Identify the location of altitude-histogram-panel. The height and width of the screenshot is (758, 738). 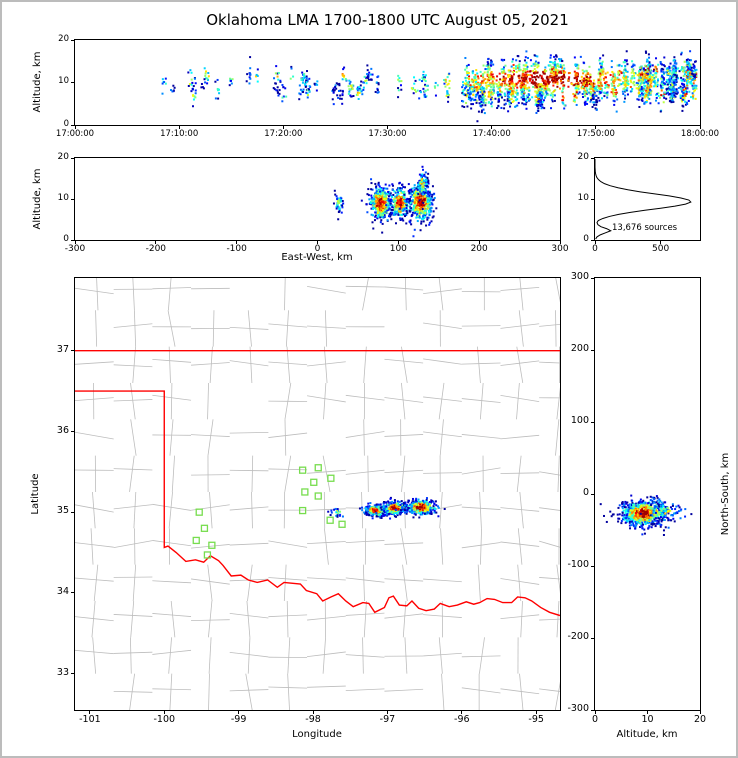
(647, 199).